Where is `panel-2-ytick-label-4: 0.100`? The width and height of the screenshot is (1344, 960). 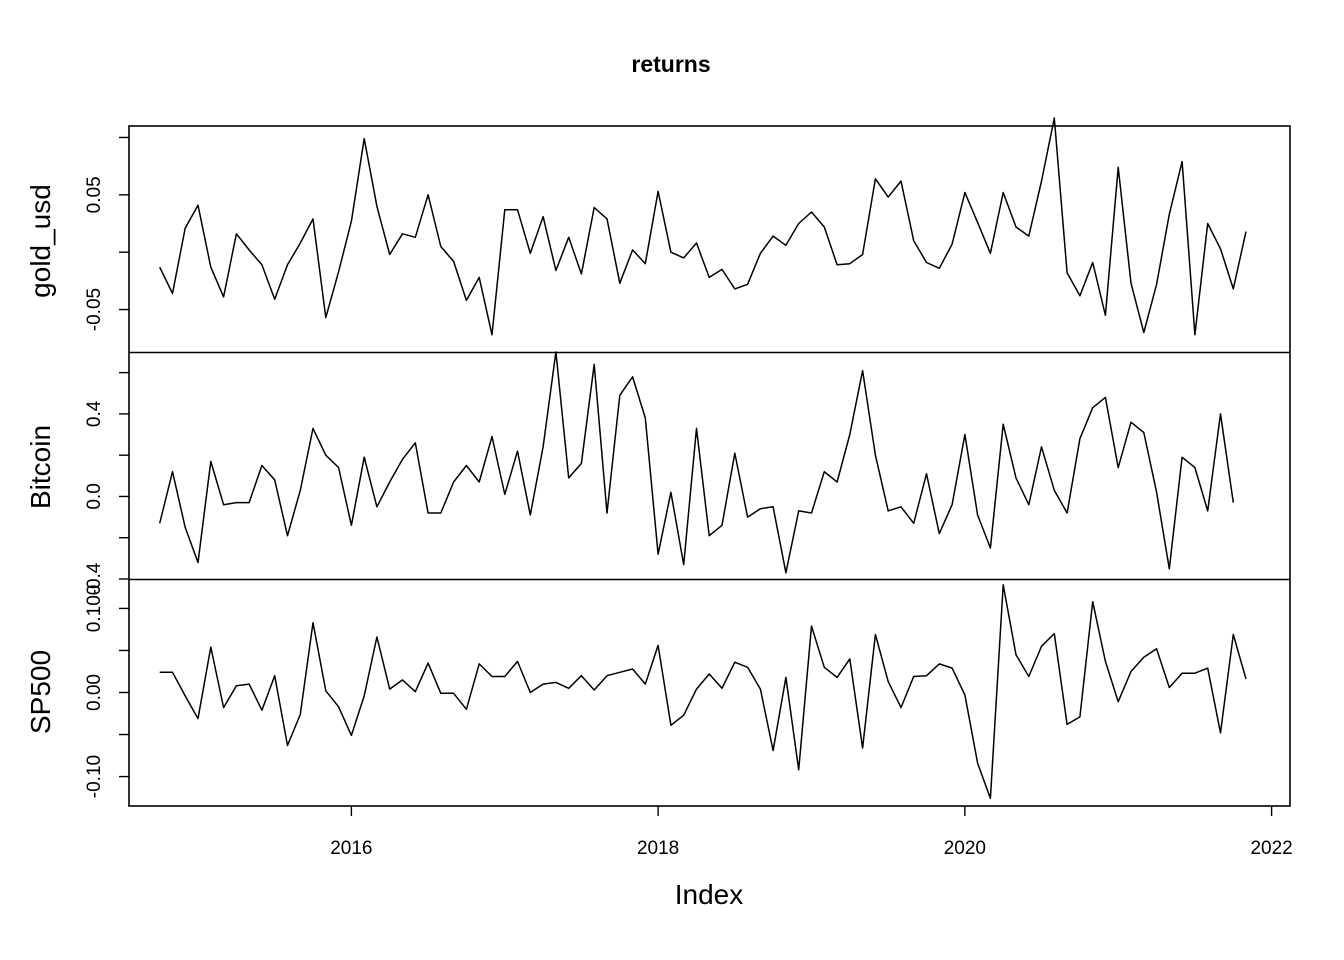
panel-2-ytick-label-4: 0.100 is located at coordinates (94, 609).